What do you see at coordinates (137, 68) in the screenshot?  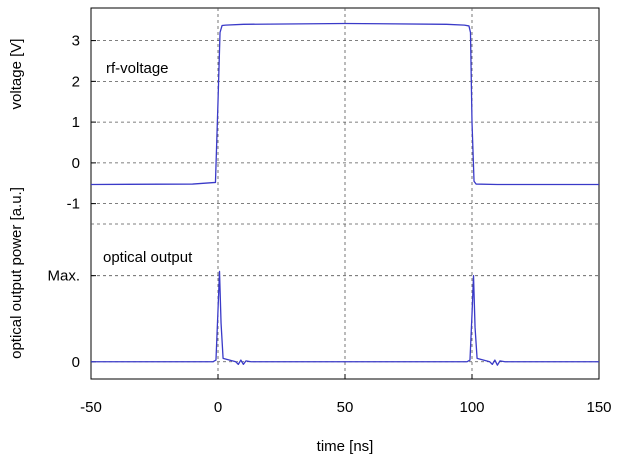 I see `voltage-panel-annotation: rf-voltage` at bounding box center [137, 68].